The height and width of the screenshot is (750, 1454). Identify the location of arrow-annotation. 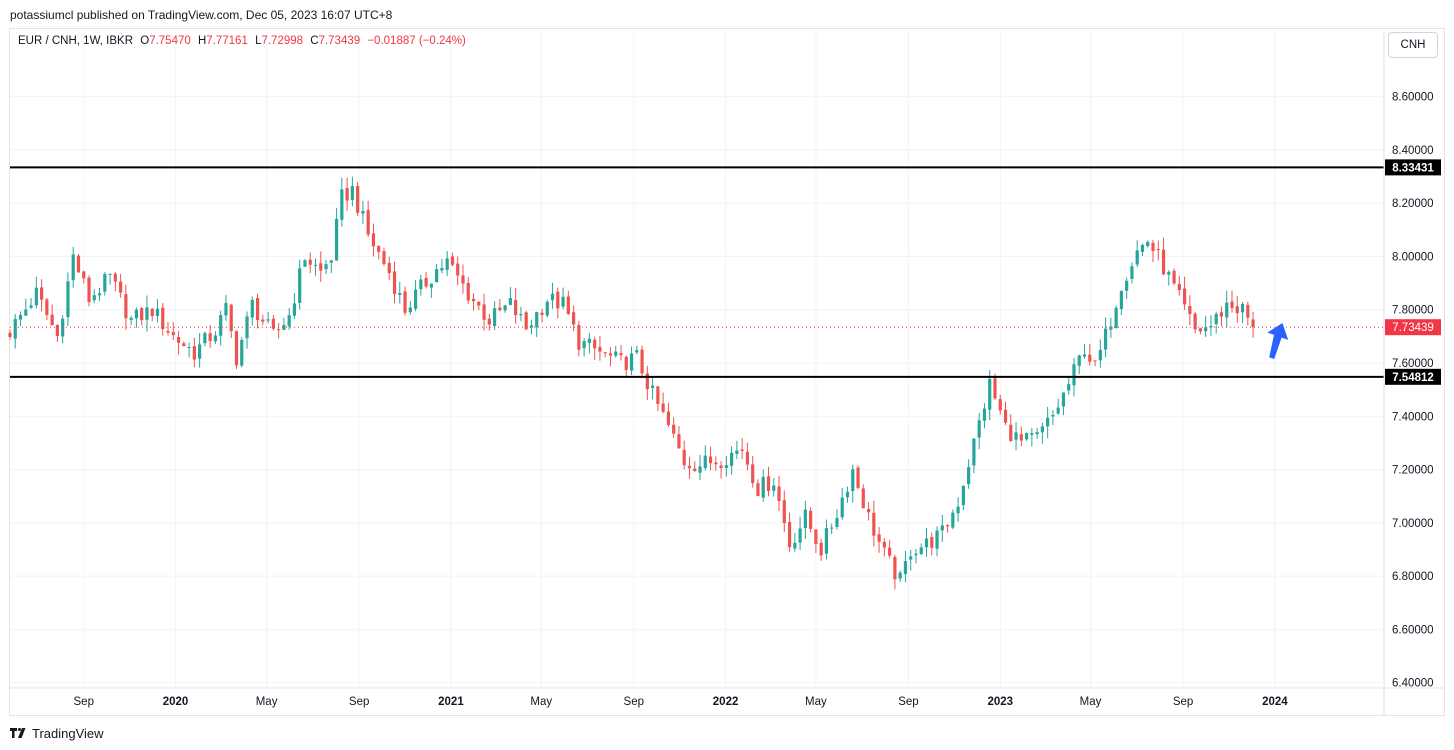
(1278, 341).